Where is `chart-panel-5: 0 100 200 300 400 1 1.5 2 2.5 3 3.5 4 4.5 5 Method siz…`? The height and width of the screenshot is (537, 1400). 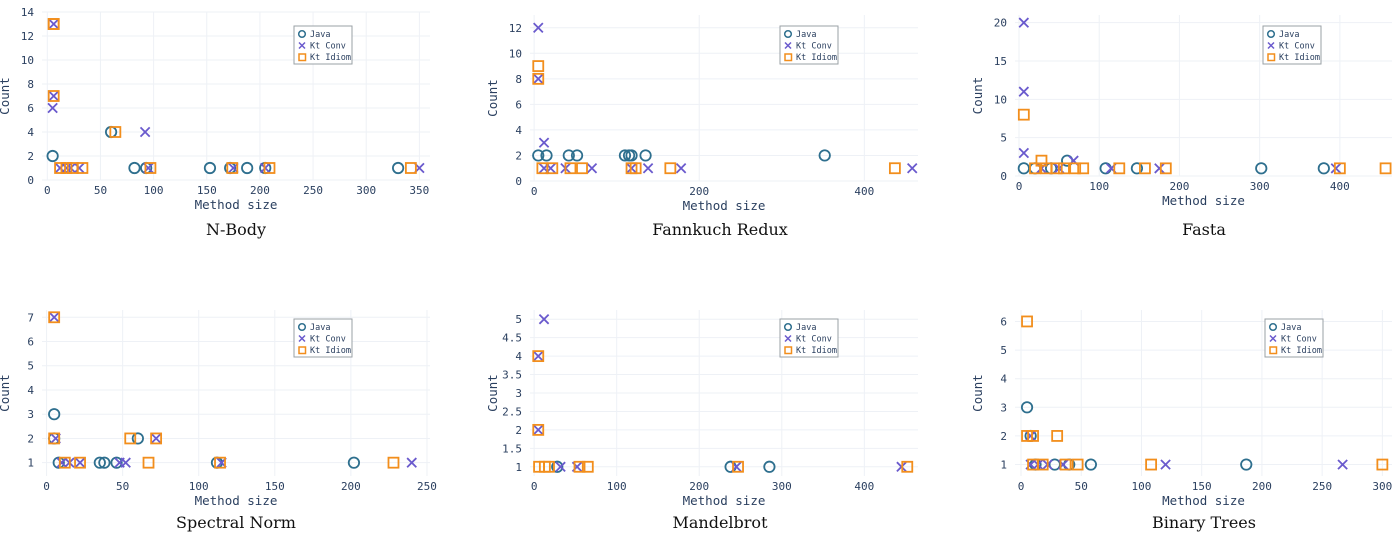 chart-panel-5: 0 100 200 300 400 1 1.5 2 2.5 3 3.5 4 4.5 5 Method siz… is located at coordinates (701, 421).